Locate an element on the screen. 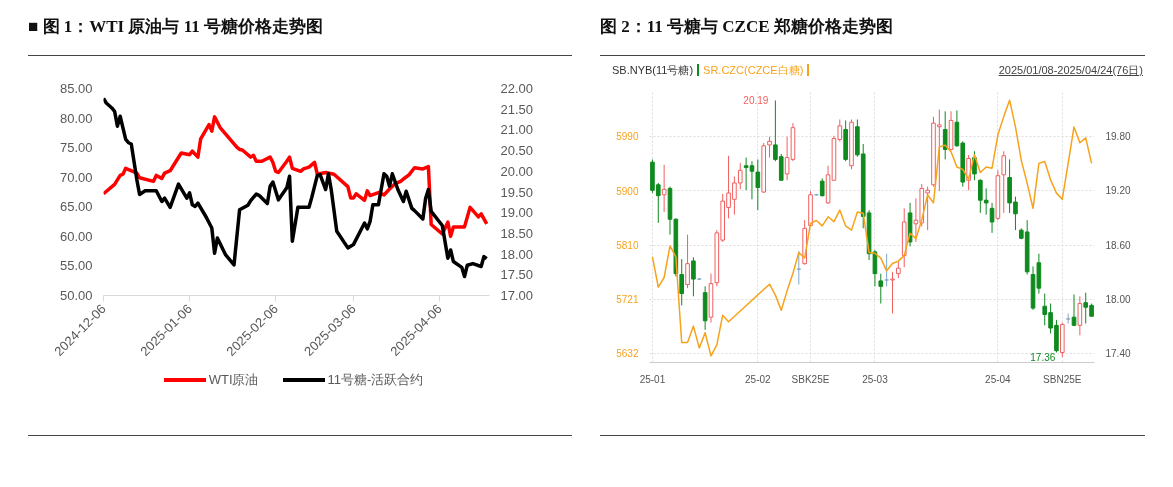 The height and width of the screenshot is (487, 1173). y2-tick-label: 19.80 is located at coordinates (1118, 136).